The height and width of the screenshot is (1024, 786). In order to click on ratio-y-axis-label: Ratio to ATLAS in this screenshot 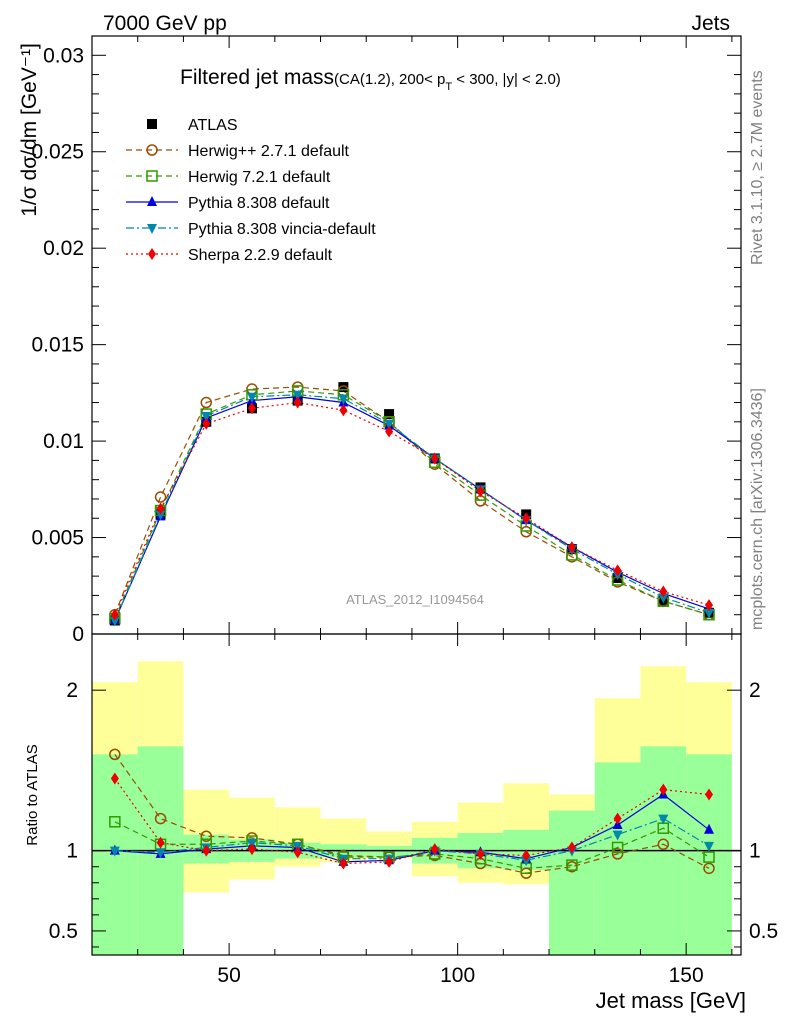, I will do `click(32, 794)`.